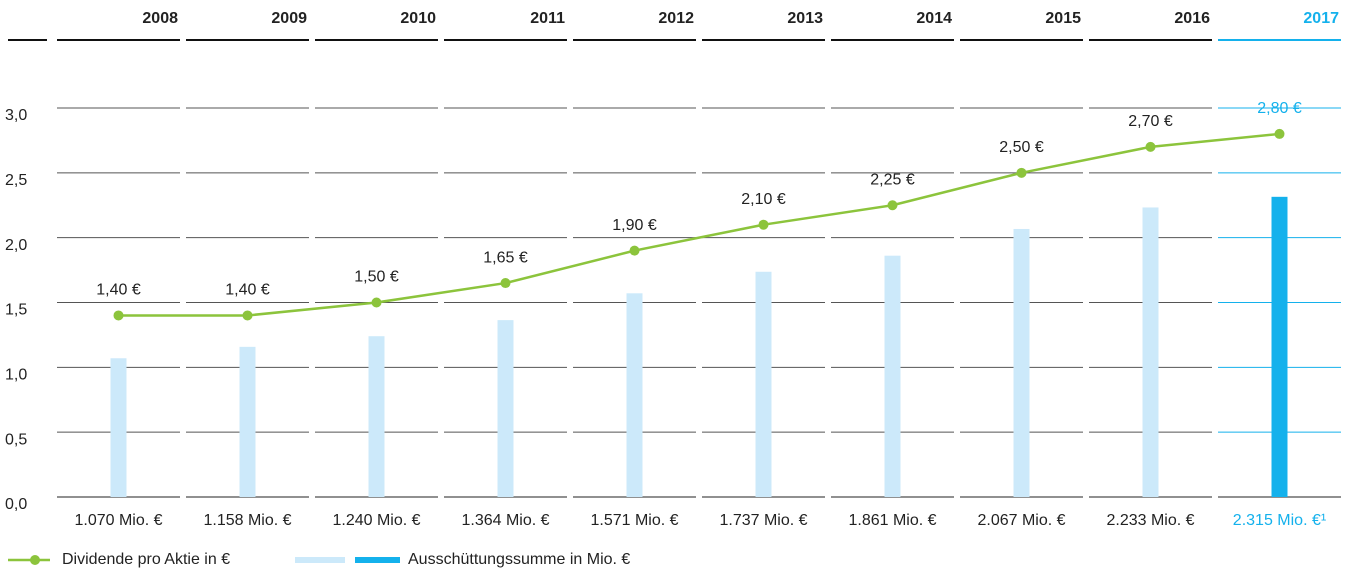 The width and height of the screenshot is (1345, 568). I want to click on bar-value-label: 2.067 Mio. €, so click(1021, 520).